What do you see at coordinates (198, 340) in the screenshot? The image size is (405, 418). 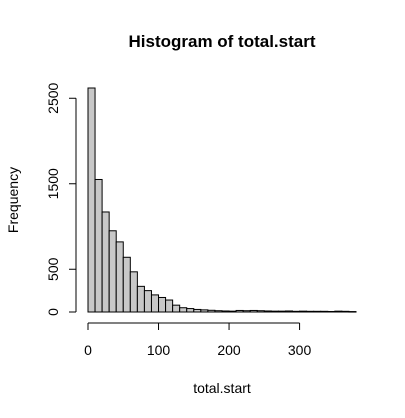 I see `x-axis: 0 100 200 300` at bounding box center [198, 340].